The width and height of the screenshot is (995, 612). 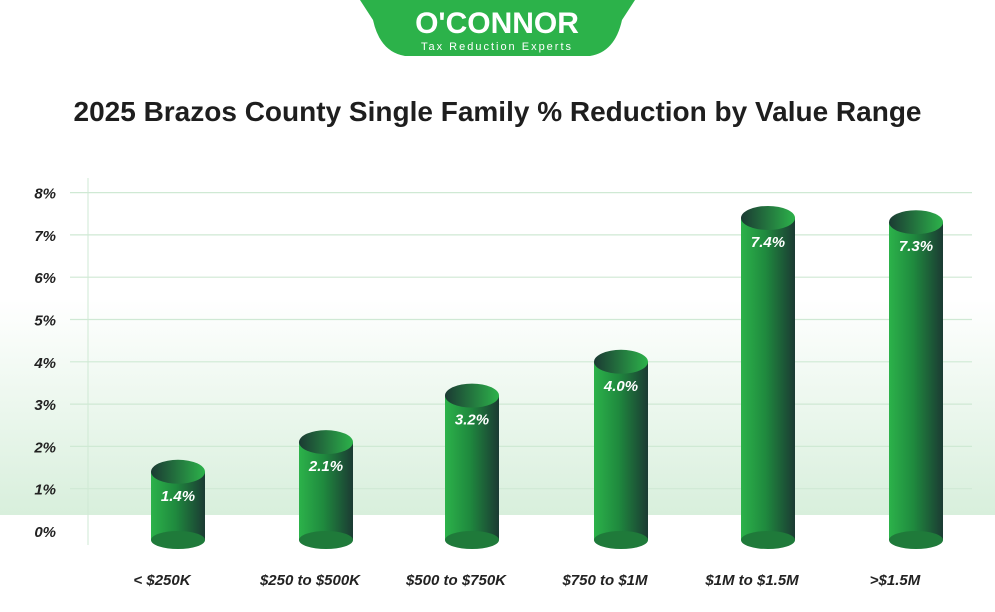 I want to click on x-tick-label: < $250K, so click(x=162, y=580).